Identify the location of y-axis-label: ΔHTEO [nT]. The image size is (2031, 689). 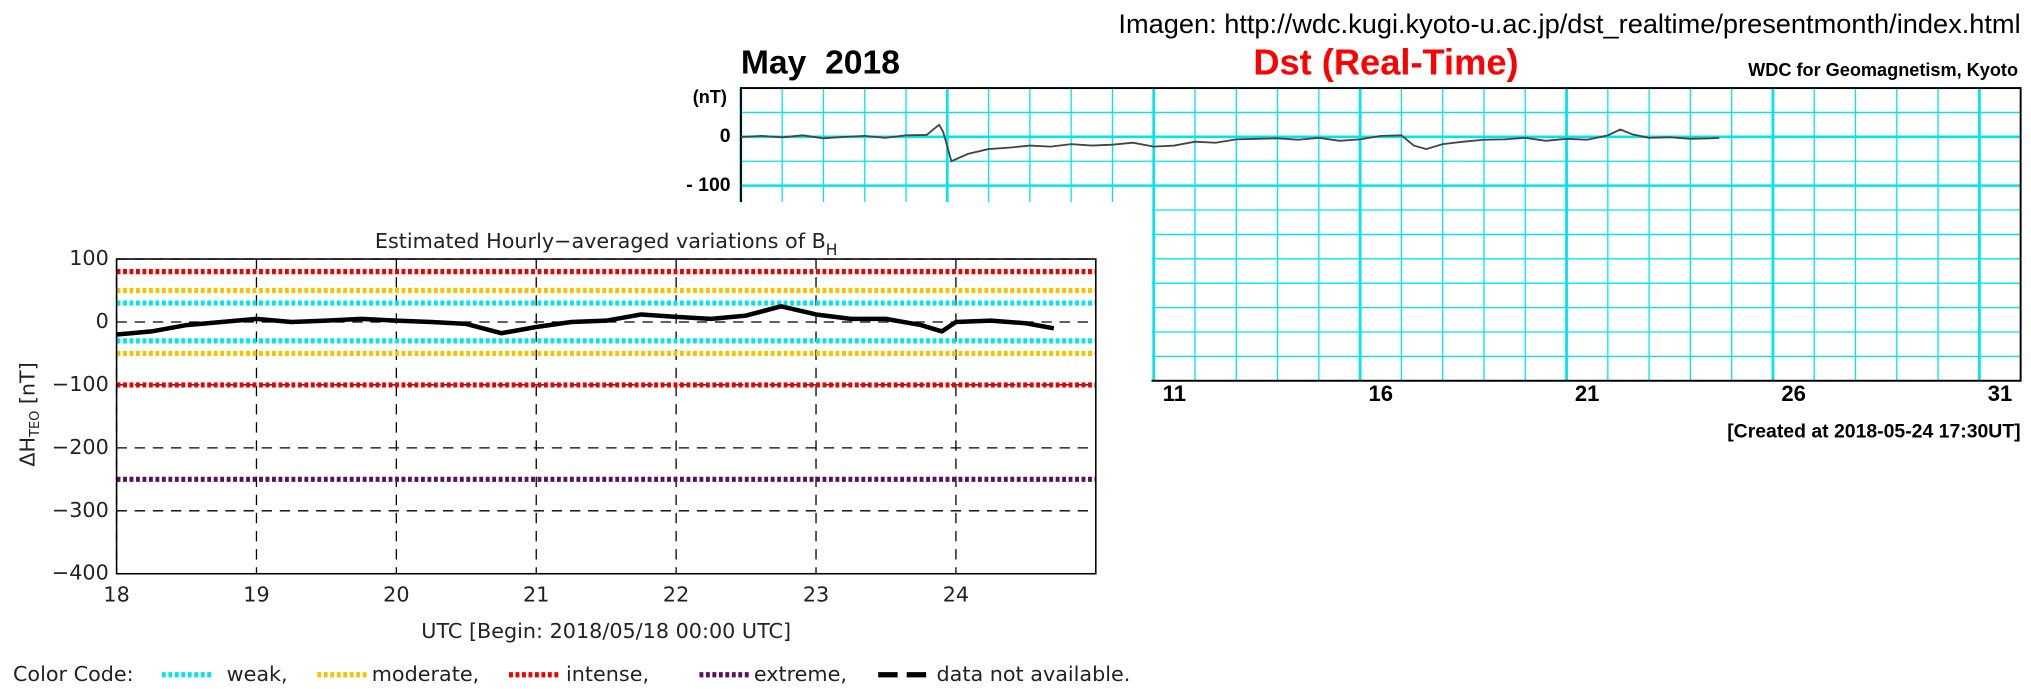
(28, 414).